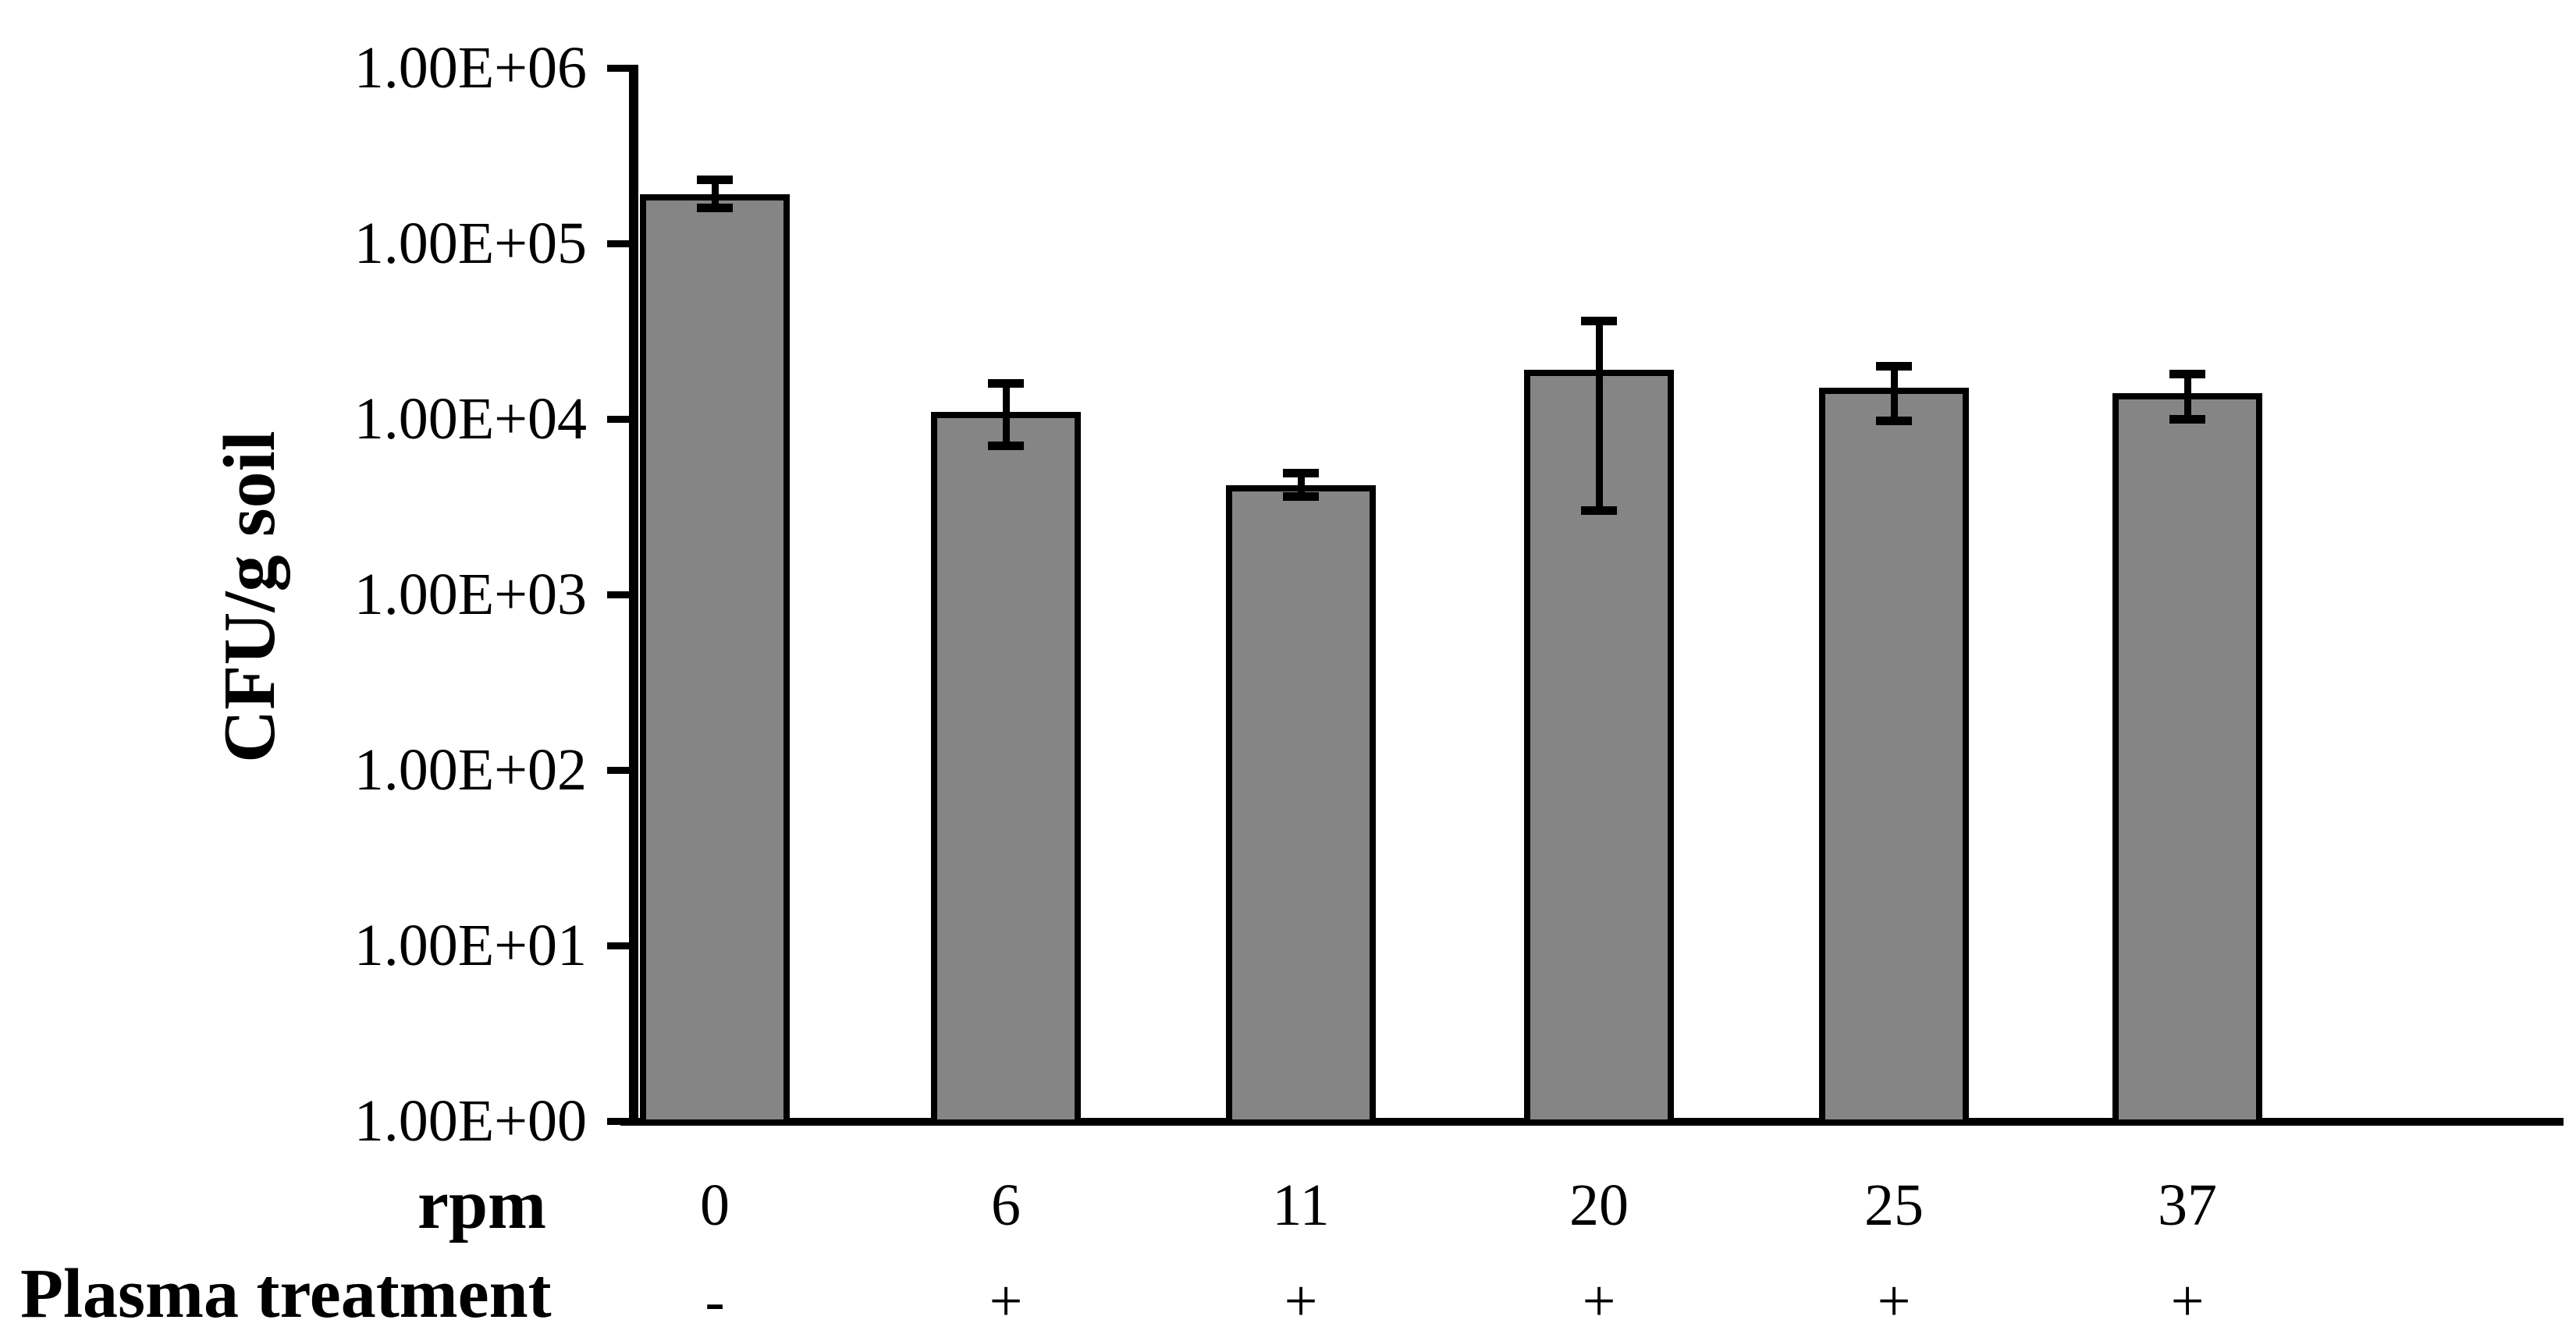 The width and height of the screenshot is (2576, 1341). What do you see at coordinates (633, 595) in the screenshot?
I see `y-axis-line` at bounding box center [633, 595].